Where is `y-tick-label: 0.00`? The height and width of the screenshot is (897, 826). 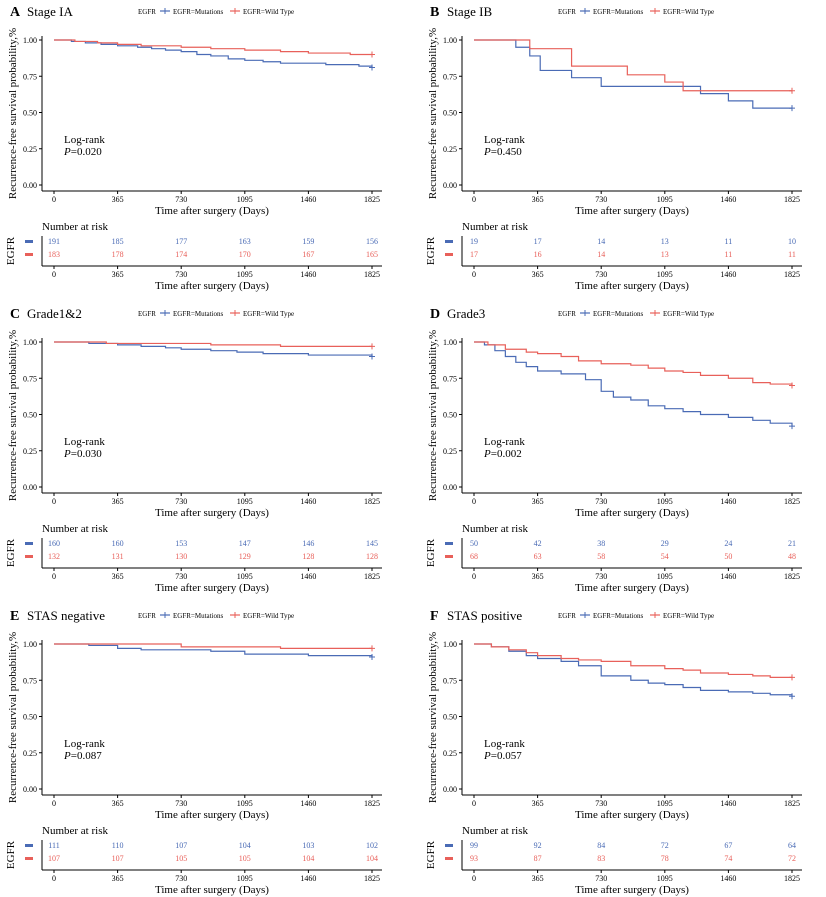 y-tick-label: 0.00 is located at coordinates (450, 789).